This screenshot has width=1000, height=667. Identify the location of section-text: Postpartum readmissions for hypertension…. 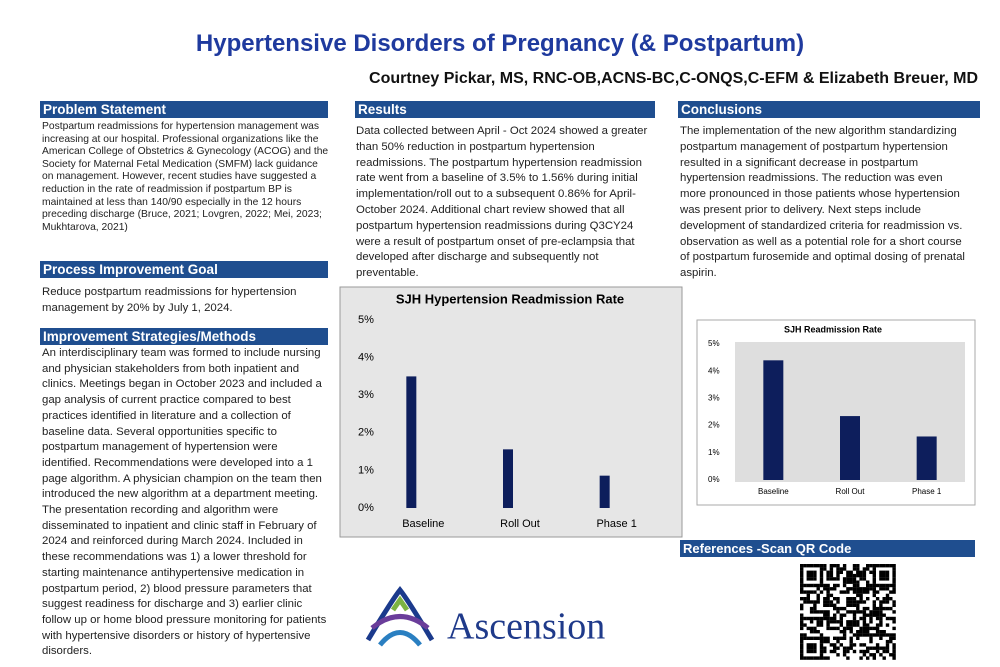
(185, 177).